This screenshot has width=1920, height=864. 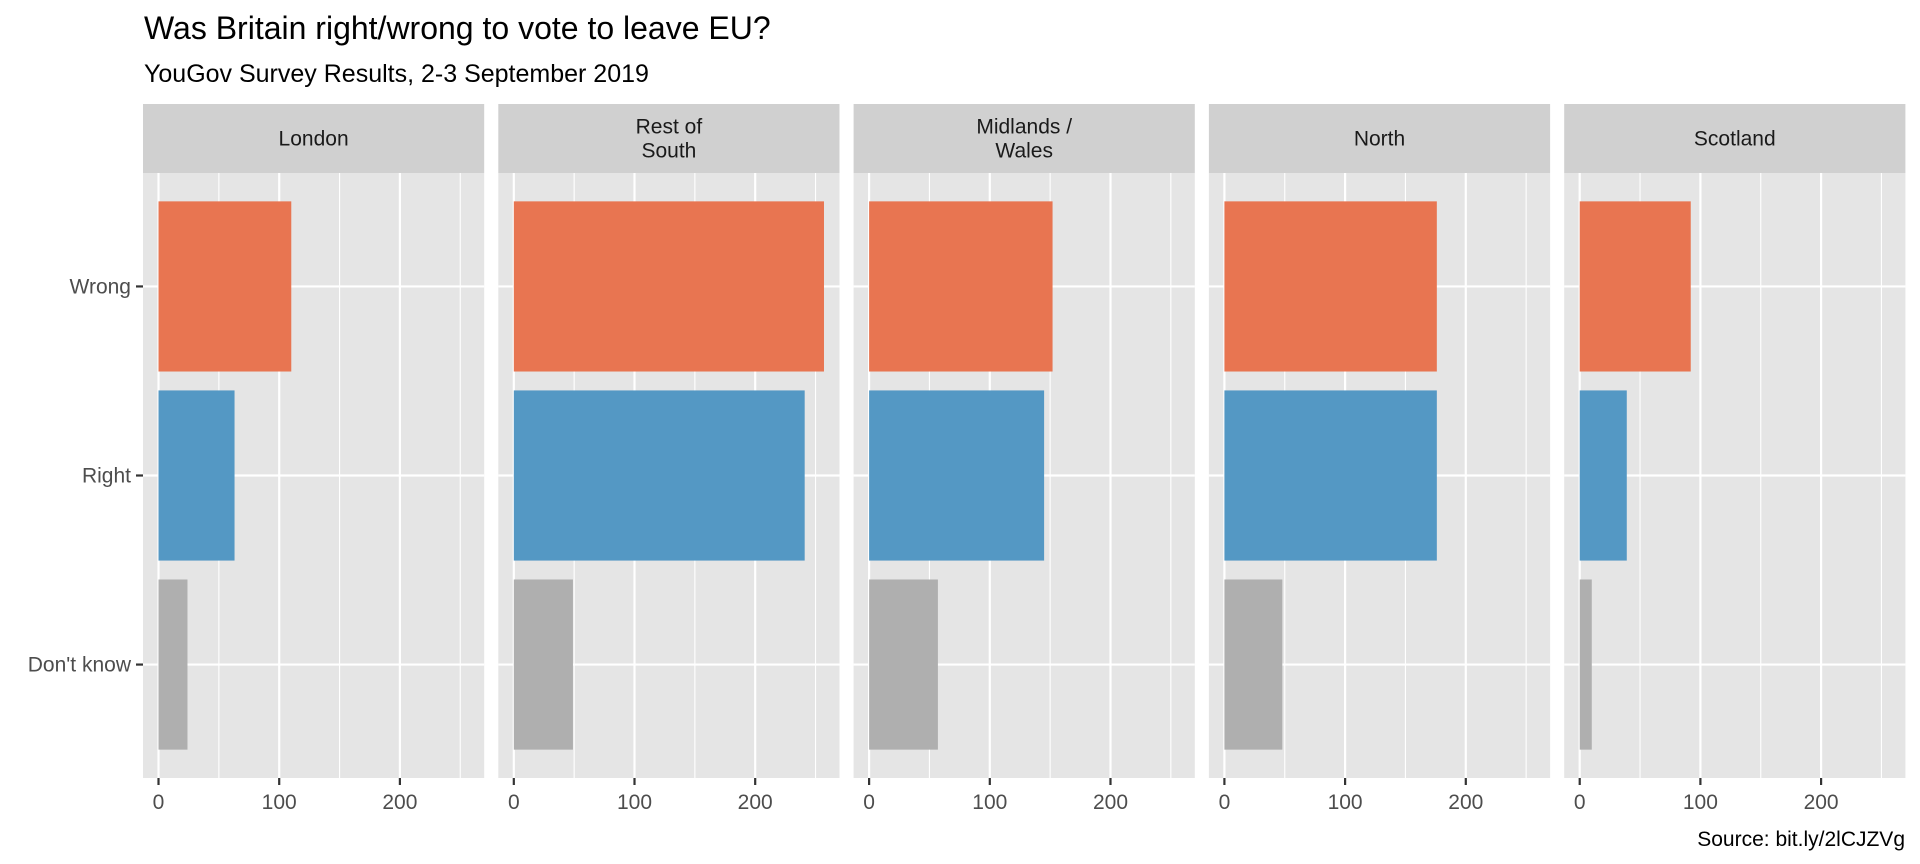 What do you see at coordinates (1585, 664) in the screenshot?
I see `bar-scotland-don-t-know` at bounding box center [1585, 664].